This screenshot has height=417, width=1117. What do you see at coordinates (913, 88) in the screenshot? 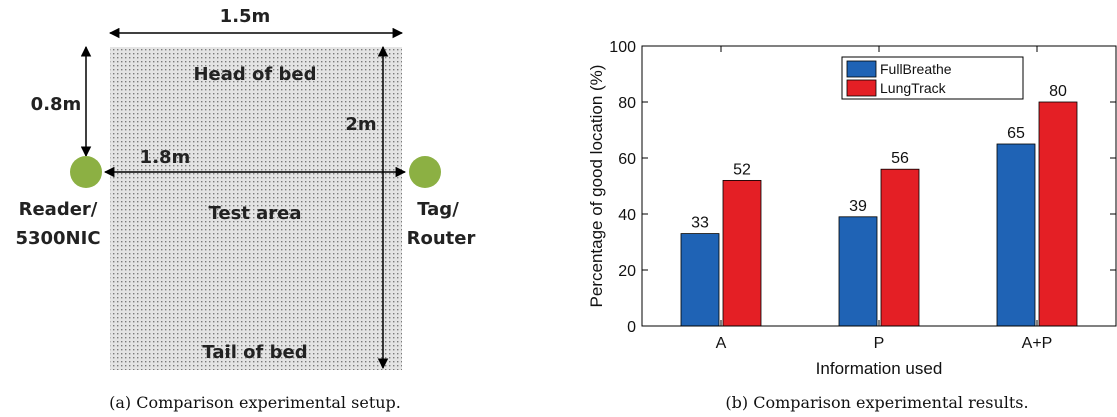
I see `legend-label-lungtrack: LungTrack` at bounding box center [913, 88].